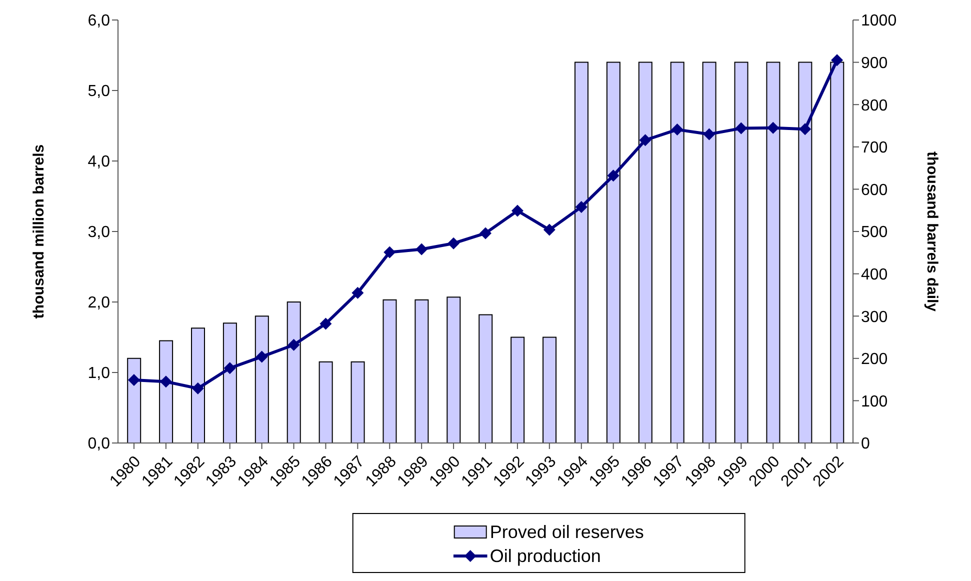  What do you see at coordinates (874, 401) in the screenshot?
I see `y2-tick-label: 100` at bounding box center [874, 401].